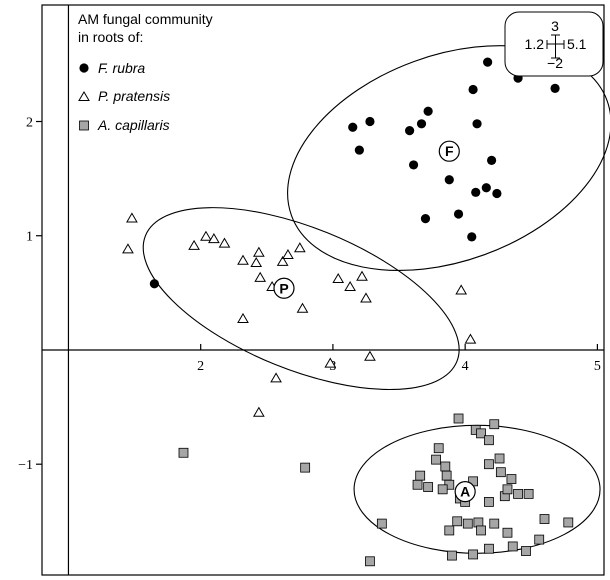 The height and width of the screenshot is (580, 610). Describe the element at coordinates (121, 68) in the screenshot. I see `legend-label-f-rubra: F. rubra` at that location.